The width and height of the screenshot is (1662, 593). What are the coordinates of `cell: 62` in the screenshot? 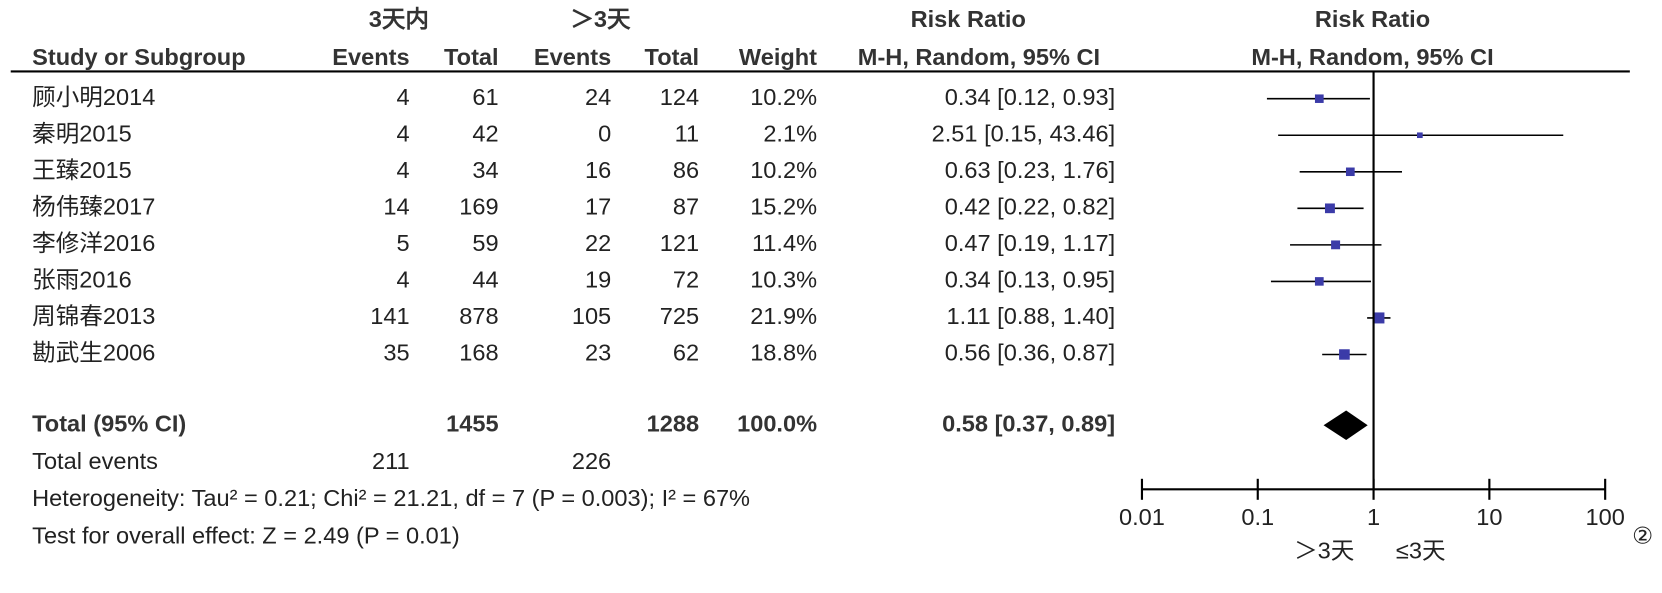 It's located at (686, 353).